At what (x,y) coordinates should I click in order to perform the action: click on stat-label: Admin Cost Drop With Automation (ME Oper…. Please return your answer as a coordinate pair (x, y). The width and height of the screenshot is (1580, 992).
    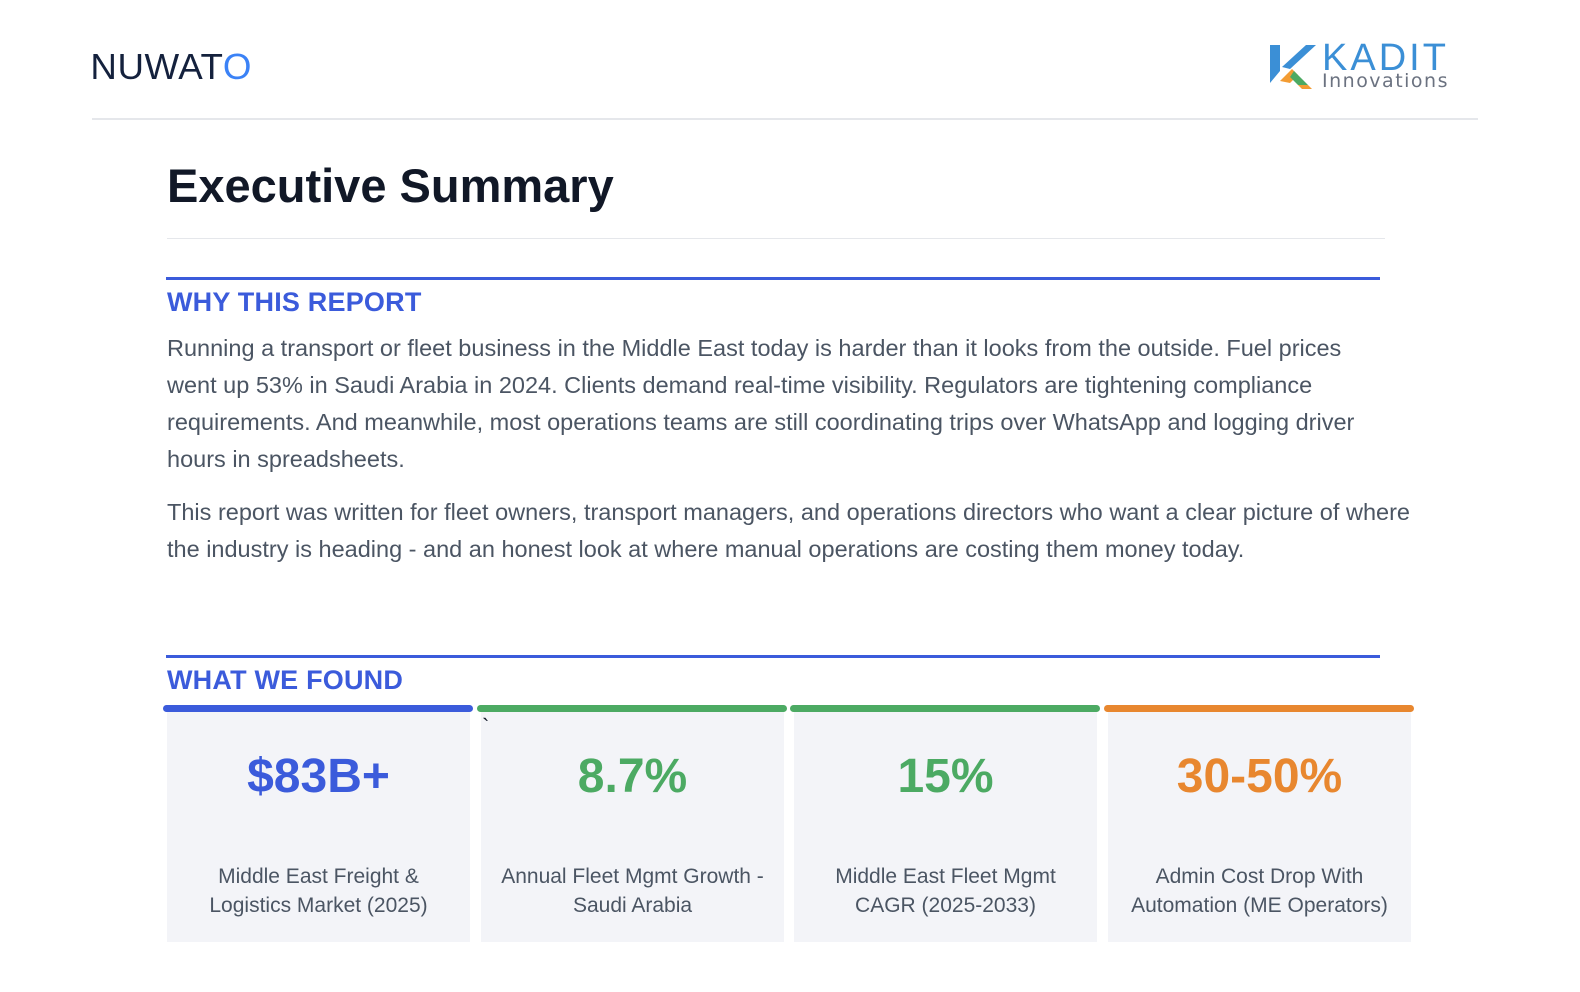
    Looking at the image, I should click on (1259, 891).